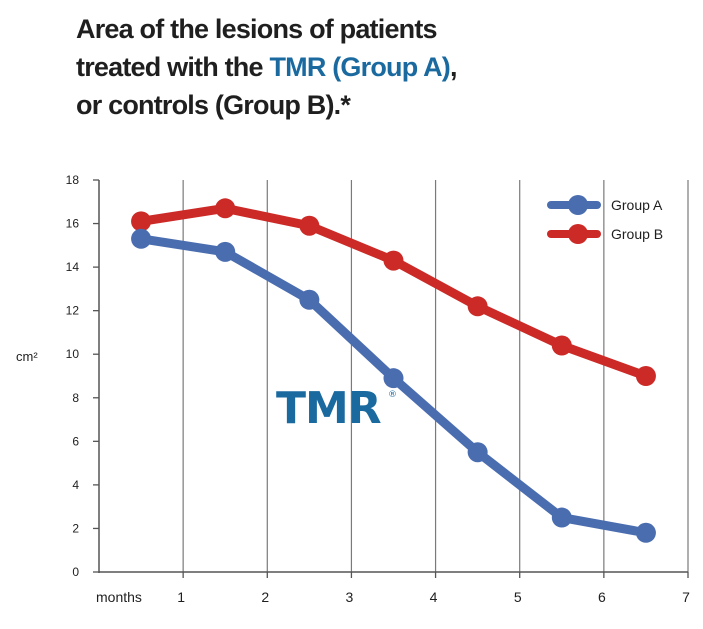 This screenshot has height=629, width=703. Describe the element at coordinates (453, 67) in the screenshot. I see `title-line-2-suffix: ,` at that location.